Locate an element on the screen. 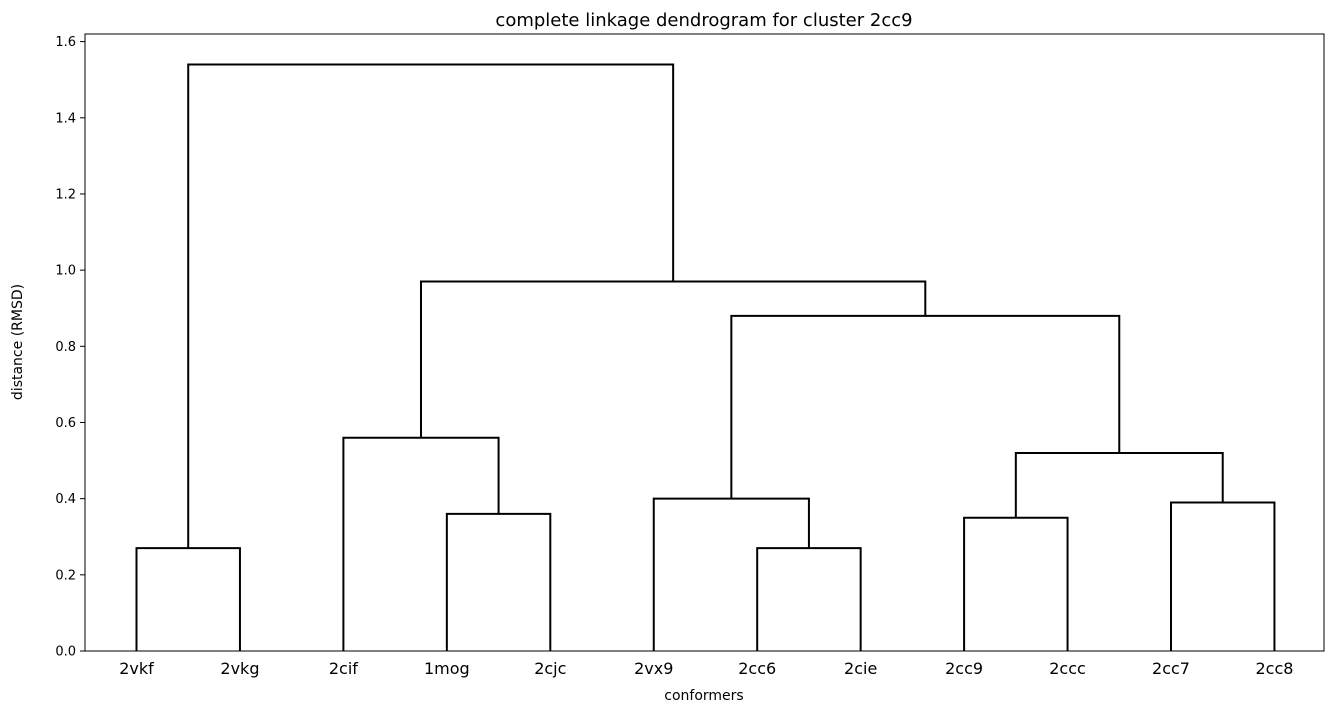  y-tick-label: 0.8 is located at coordinates (65, 347).